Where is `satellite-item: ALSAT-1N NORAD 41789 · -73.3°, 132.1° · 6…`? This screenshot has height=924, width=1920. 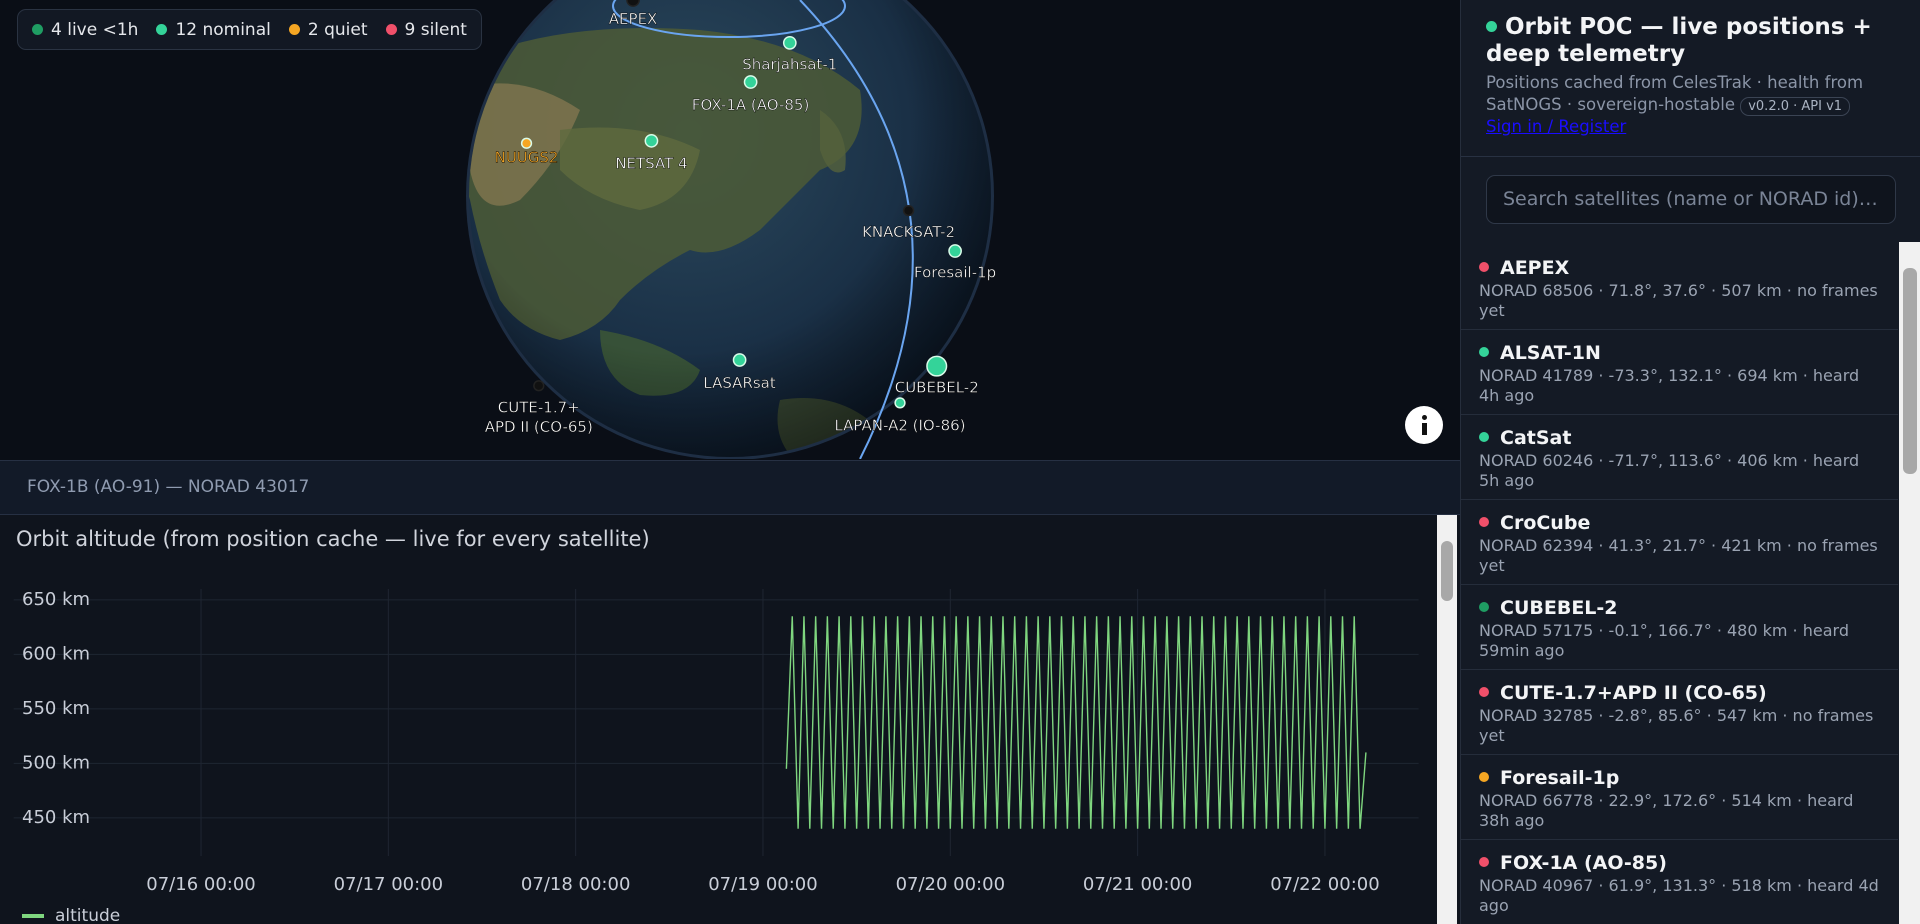 satellite-item: ALSAT-1N NORAD 41789 · -73.3°, 132.1° · 6… is located at coordinates (1679, 372).